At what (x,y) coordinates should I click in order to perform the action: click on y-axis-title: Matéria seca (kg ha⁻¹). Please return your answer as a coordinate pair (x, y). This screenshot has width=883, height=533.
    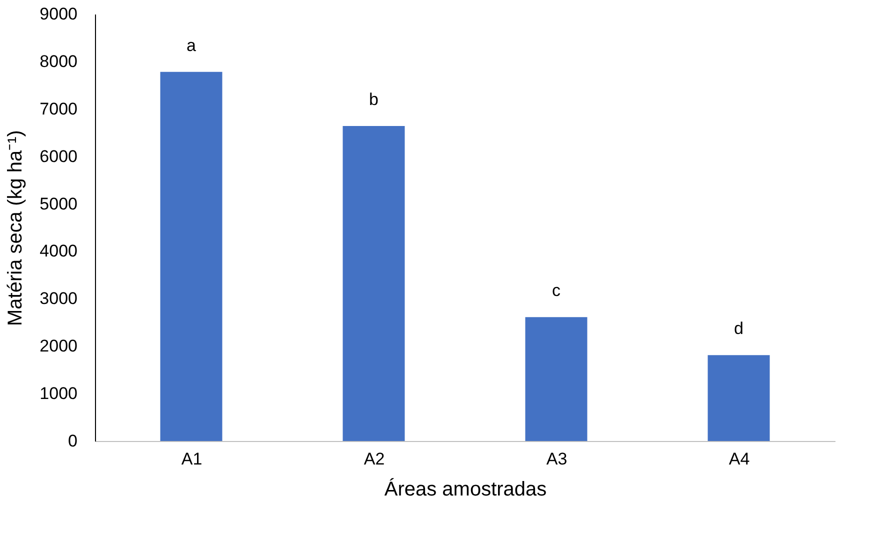
    Looking at the image, I should click on (15, 228).